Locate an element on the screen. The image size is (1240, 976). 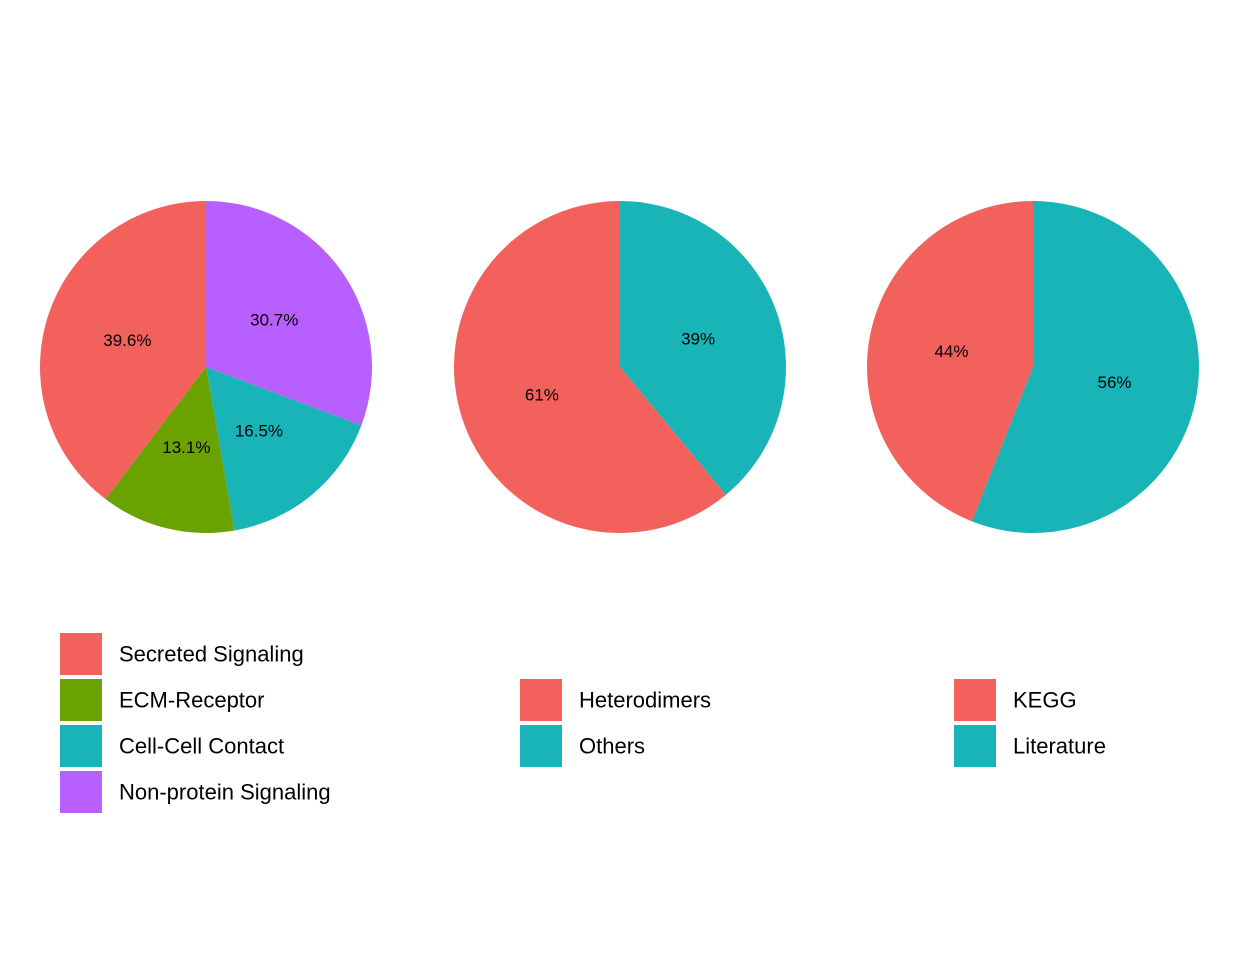
legend-key-cell-cell-contact is located at coordinates (81, 746).